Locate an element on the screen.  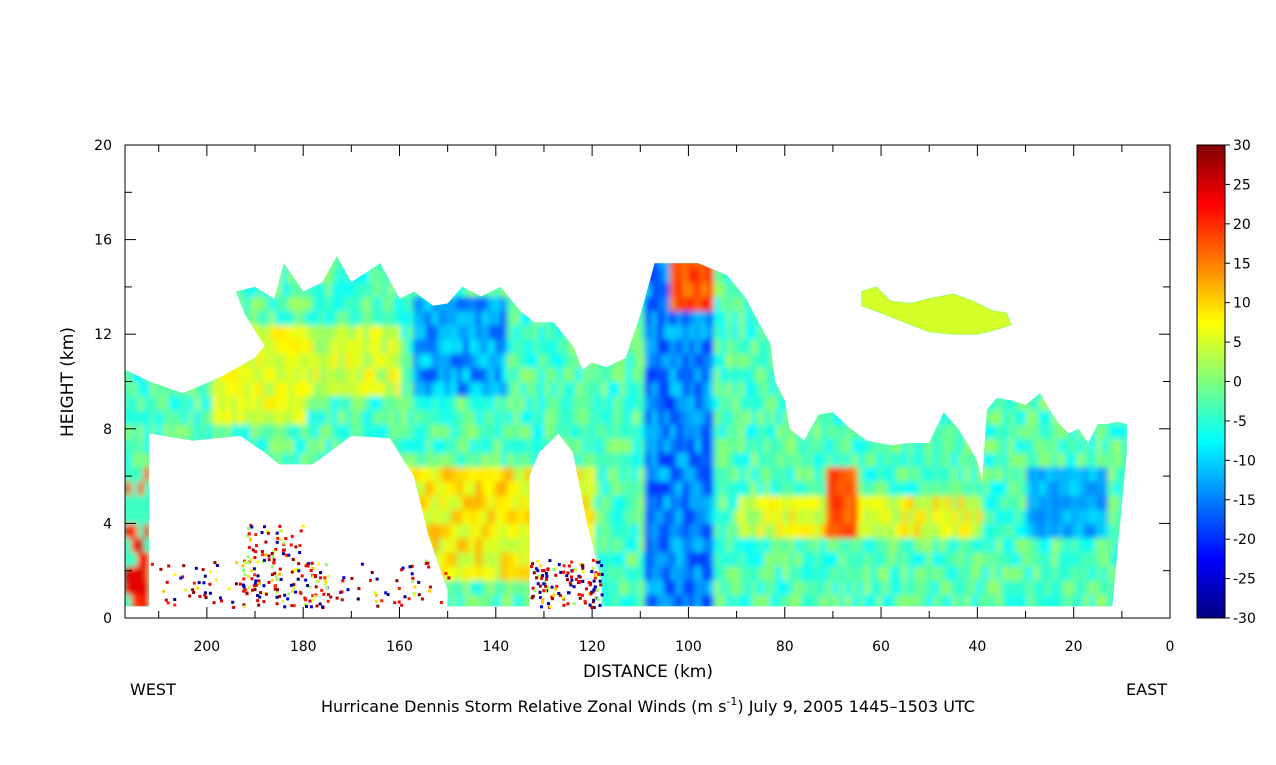
y-tick-label: 12 is located at coordinates (103, 335).